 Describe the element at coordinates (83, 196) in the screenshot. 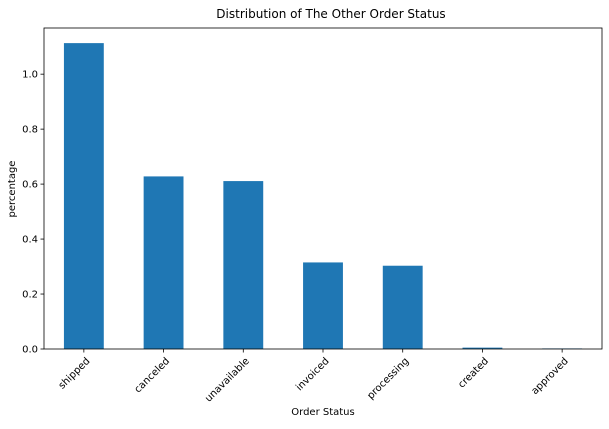

I see `bar-shipped` at that location.